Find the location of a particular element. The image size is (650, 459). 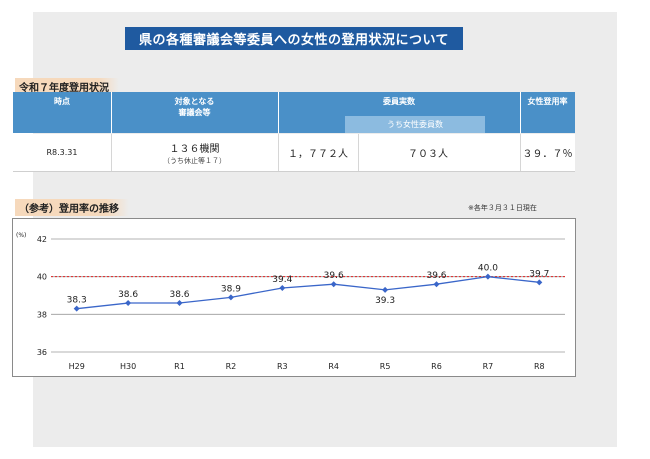

cell-rate: ３９．７％ is located at coordinates (547, 152).